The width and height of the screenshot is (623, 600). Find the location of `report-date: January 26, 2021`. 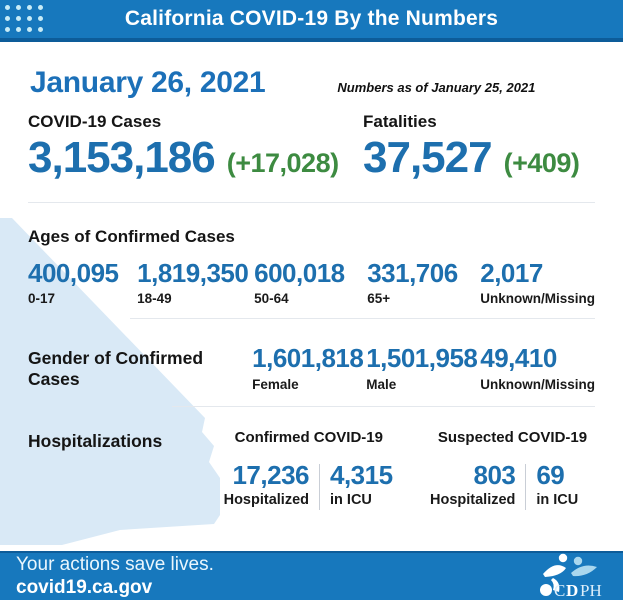

report-date: January 26, 2021 is located at coordinates (148, 82).